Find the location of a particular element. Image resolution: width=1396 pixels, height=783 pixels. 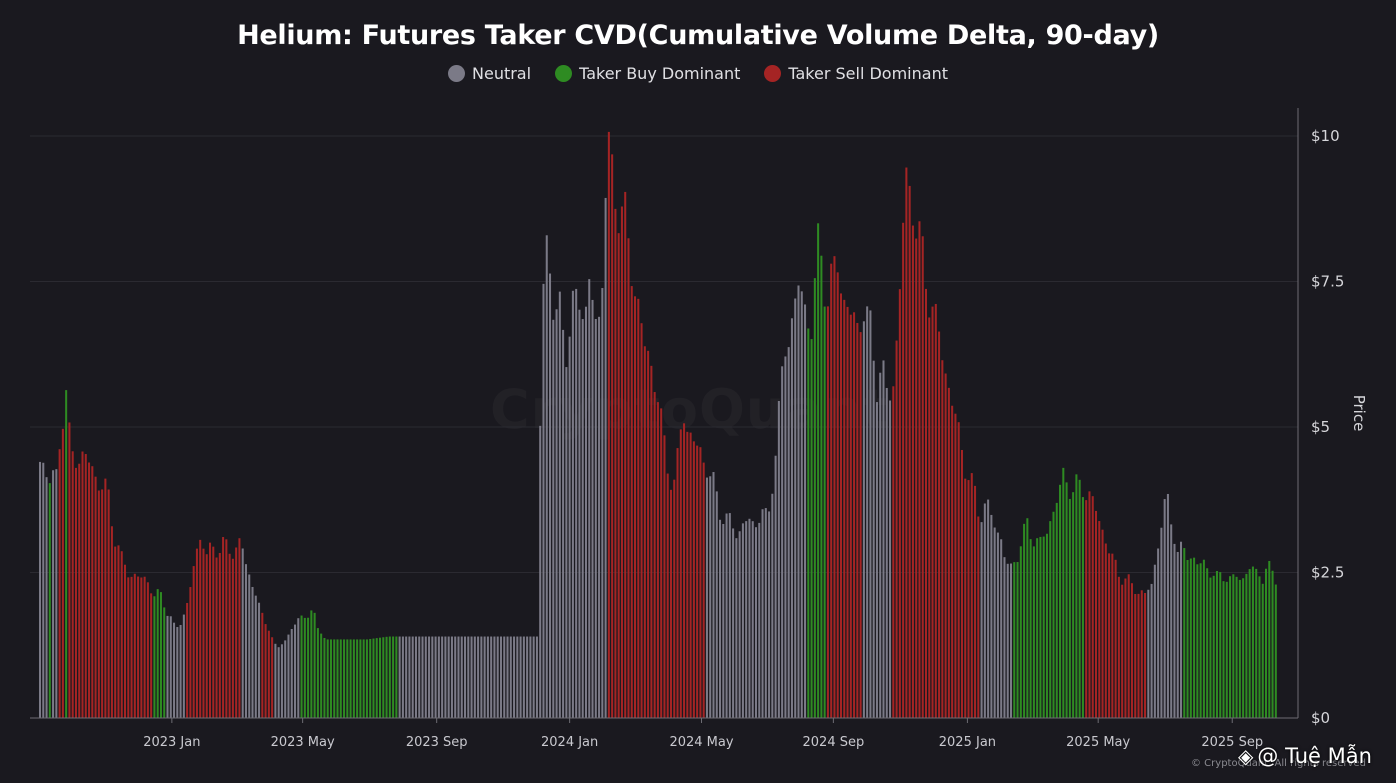

legend-item-neutral: Neutral is located at coordinates (489, 73).